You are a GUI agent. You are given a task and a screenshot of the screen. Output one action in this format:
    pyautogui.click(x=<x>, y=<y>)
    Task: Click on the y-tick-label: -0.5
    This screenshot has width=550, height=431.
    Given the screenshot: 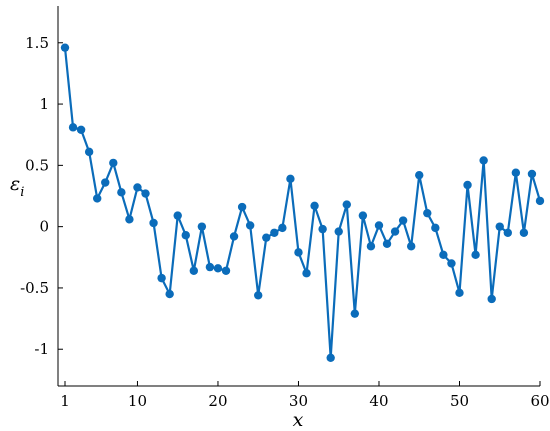 What is the action you would take?
    pyautogui.click(x=34, y=288)
    